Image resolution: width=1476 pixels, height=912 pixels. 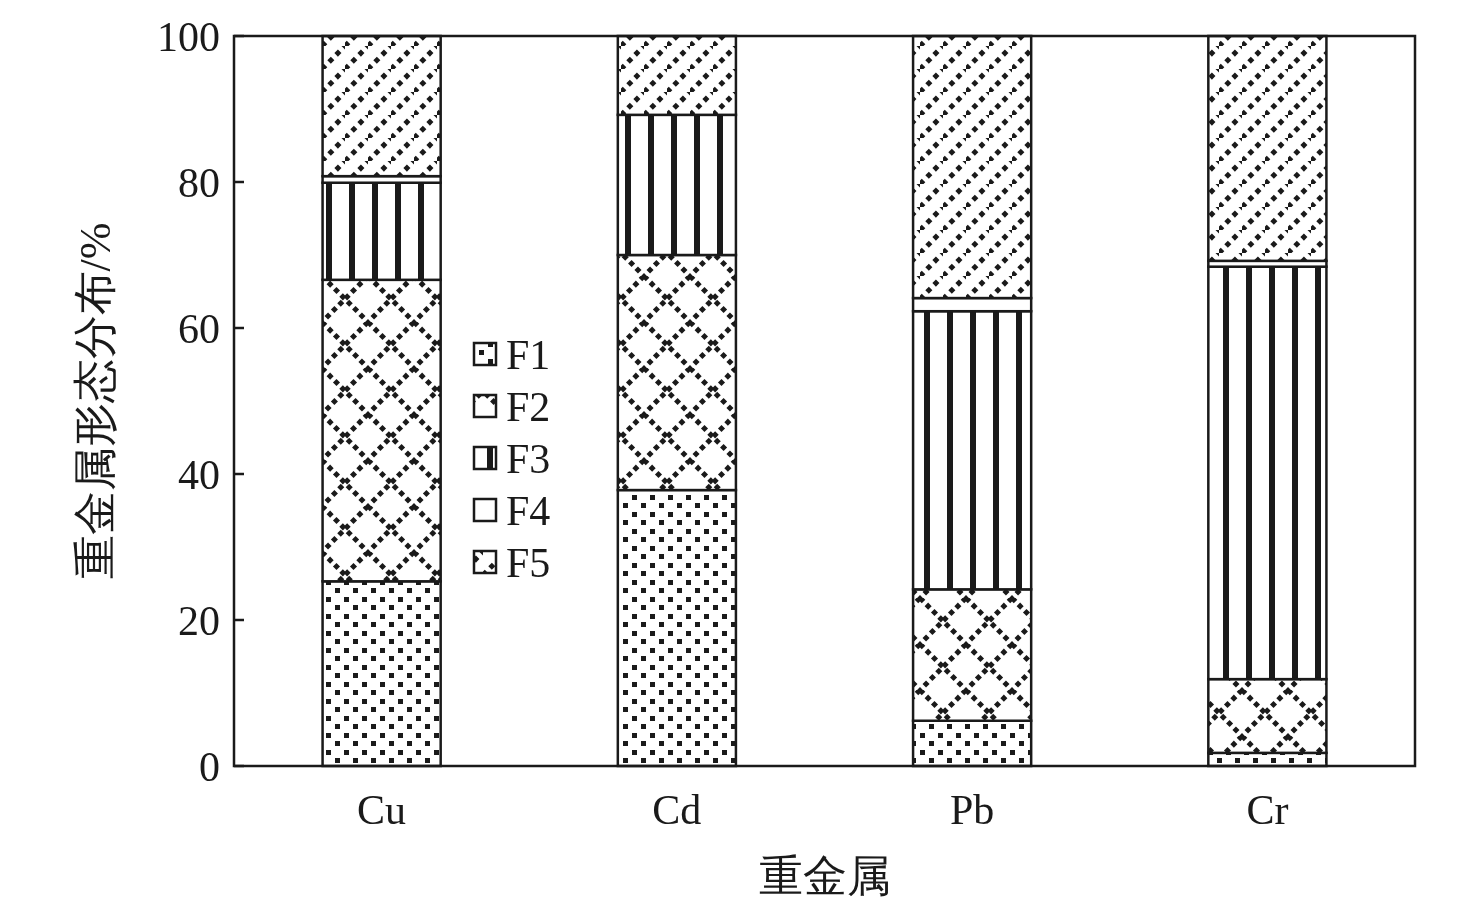 What do you see at coordinates (95, 401) in the screenshot?
I see `y-axis-title: 重金属形态分布/%` at bounding box center [95, 401].